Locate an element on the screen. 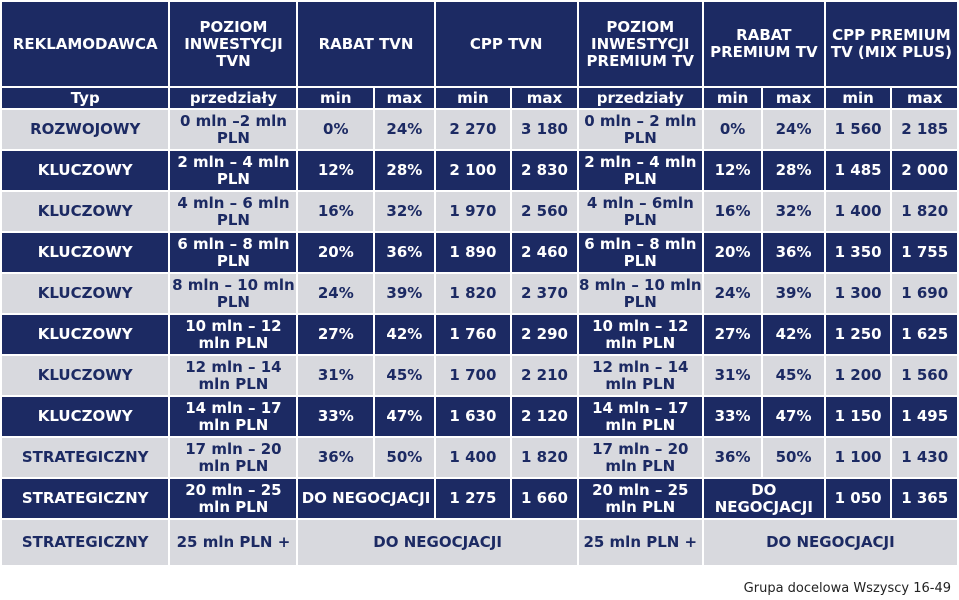 Image resolution: width=959 pixels, height=600 pixels. cell-rab-max: 42% is located at coordinates (404, 334).